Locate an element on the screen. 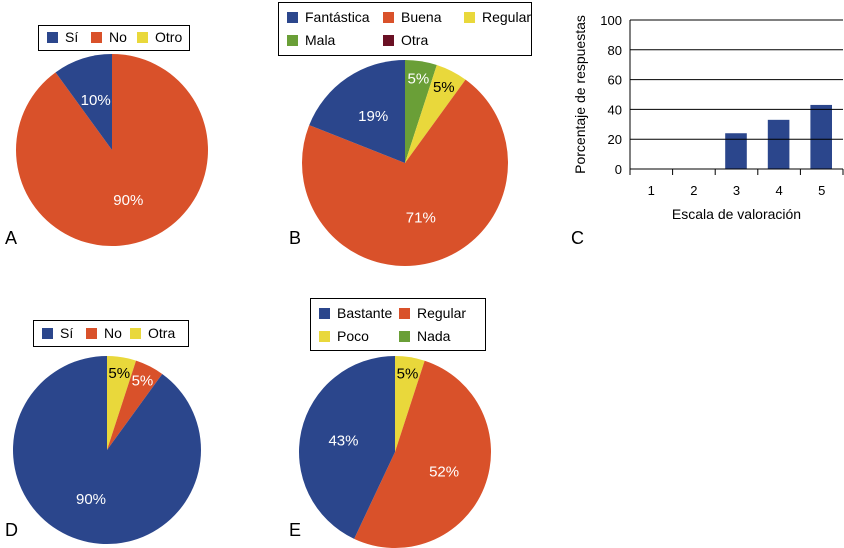 This screenshot has height=548, width=844. legend-item: Bastante is located at coordinates (355, 313).